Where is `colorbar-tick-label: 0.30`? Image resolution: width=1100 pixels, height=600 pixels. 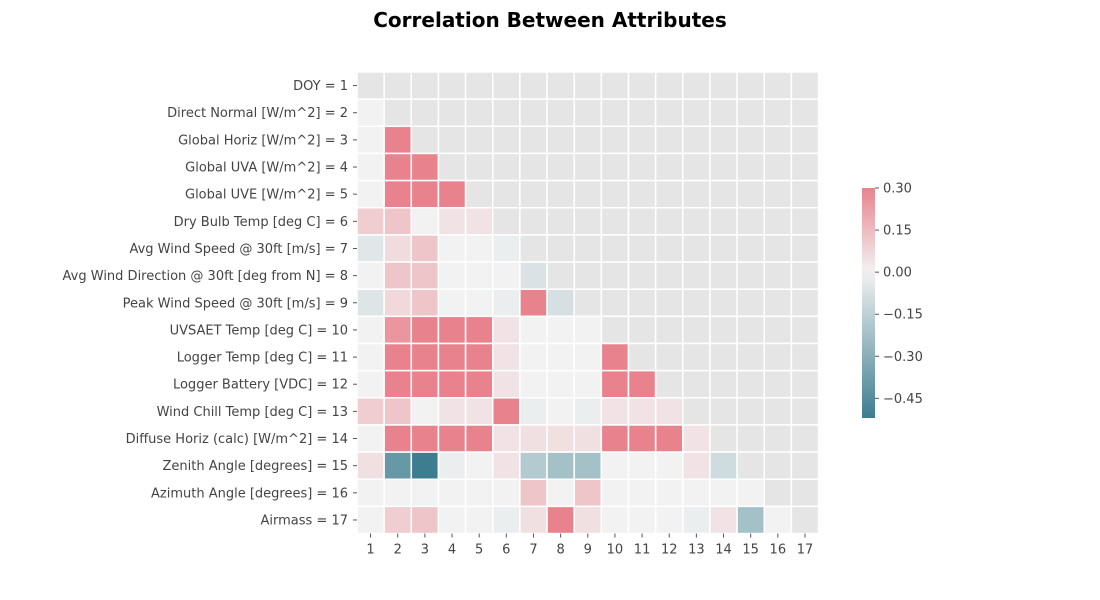 colorbar-tick-label: 0.30 is located at coordinates (897, 189).